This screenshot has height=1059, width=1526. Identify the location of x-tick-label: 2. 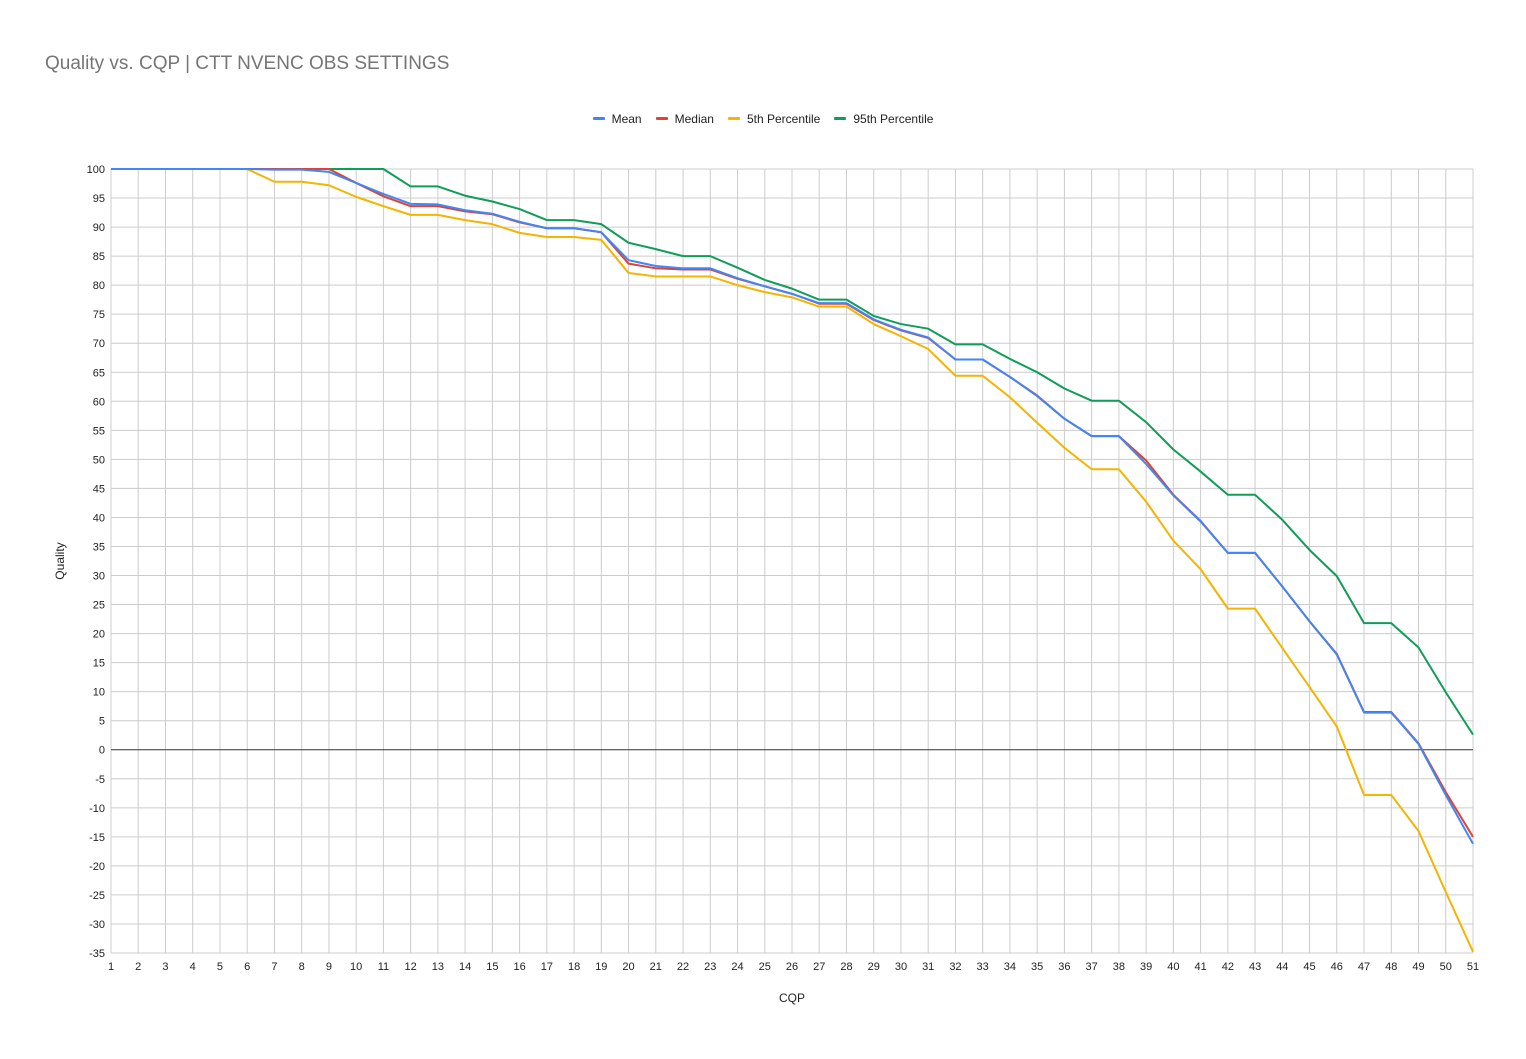
(138, 967).